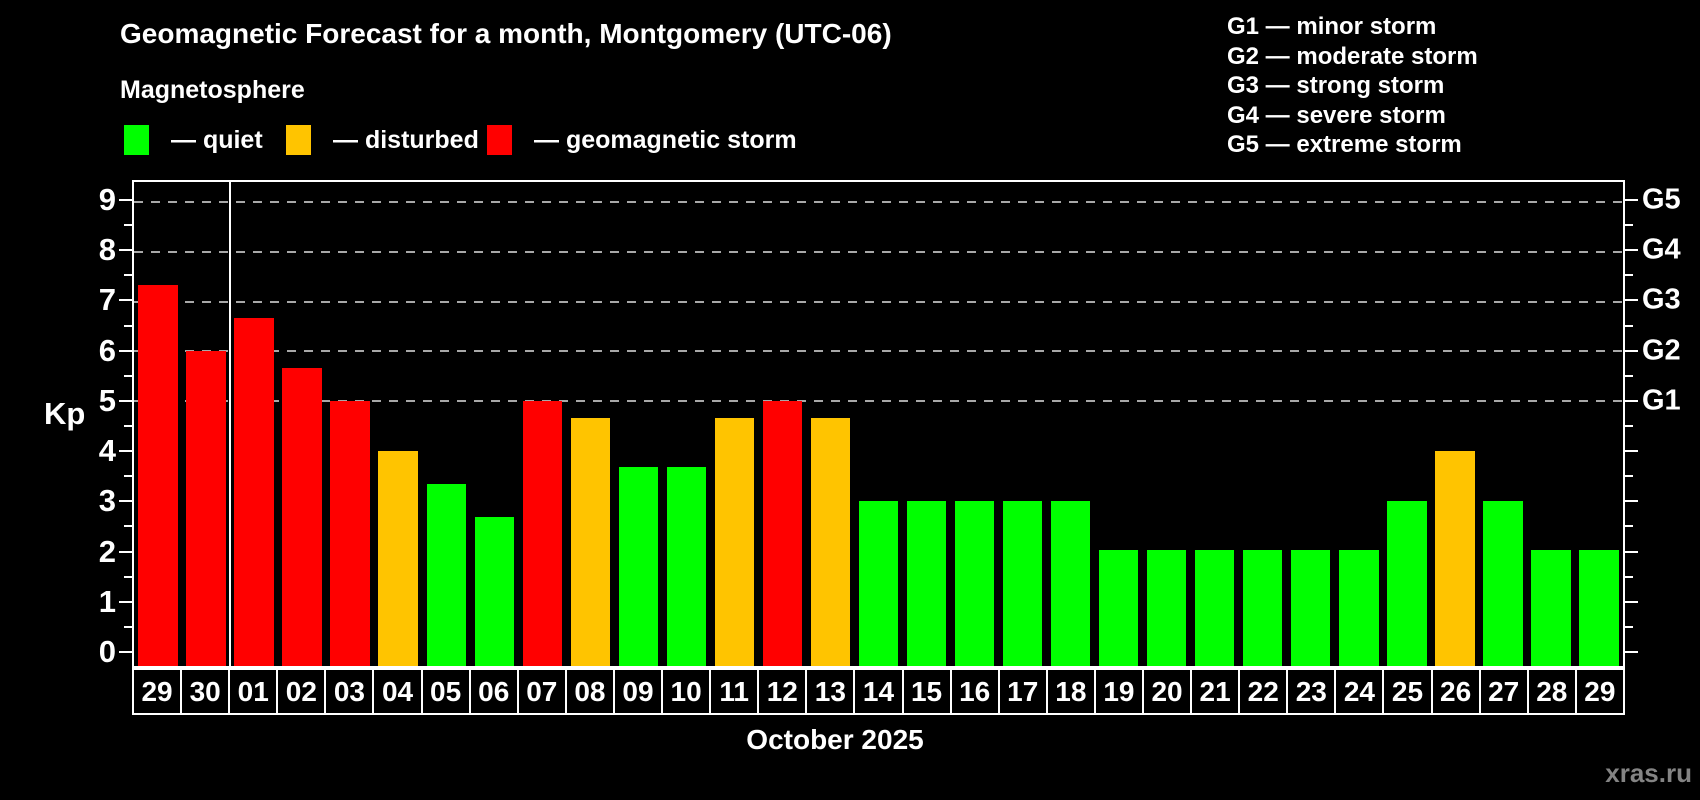 Image resolution: width=1700 pixels, height=800 pixels. Describe the element at coordinates (1629, 626) in the screenshot. I see `minor-tick-right-kp-0.5` at that location.